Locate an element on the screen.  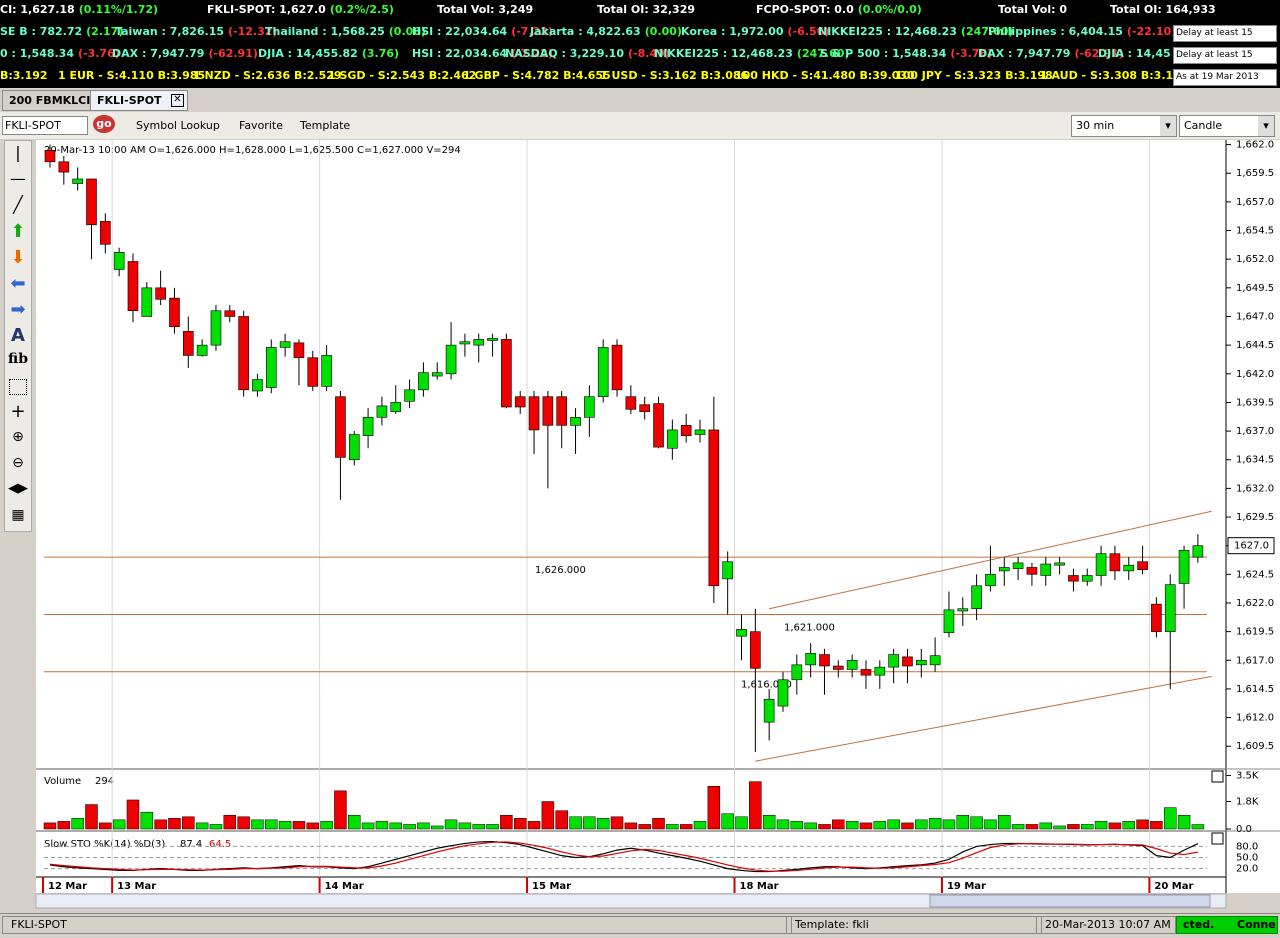
ticker-item: 100 JPY - S:3.323 B:3.198 is located at coordinates (974, 76).